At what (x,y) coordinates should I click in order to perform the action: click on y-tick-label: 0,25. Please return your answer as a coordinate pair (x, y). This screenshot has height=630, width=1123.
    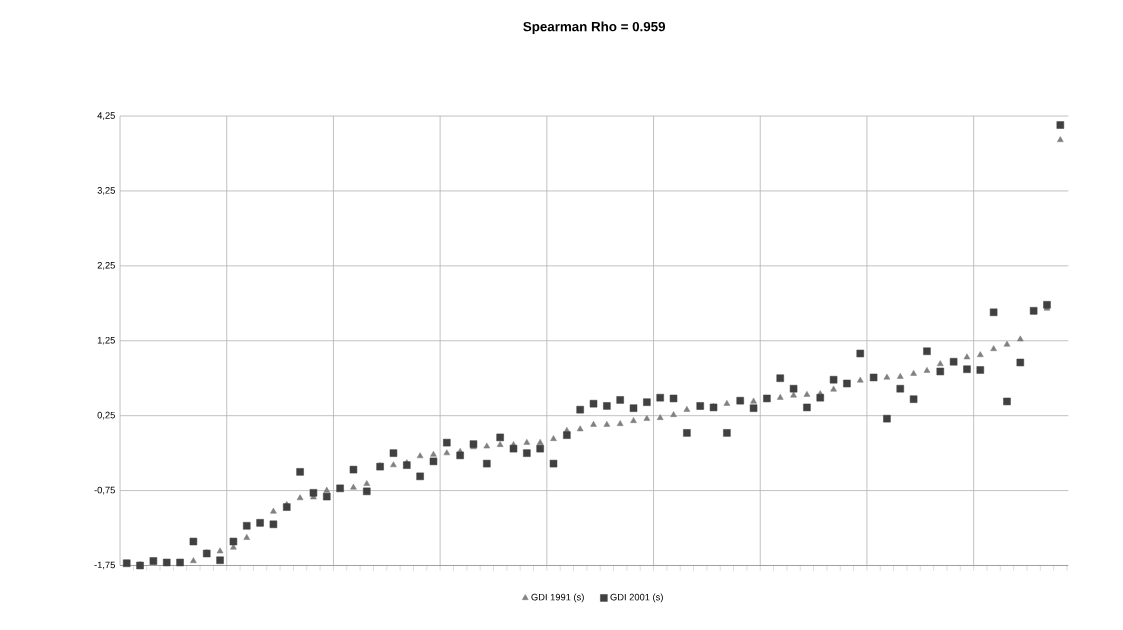
    Looking at the image, I should click on (106, 416).